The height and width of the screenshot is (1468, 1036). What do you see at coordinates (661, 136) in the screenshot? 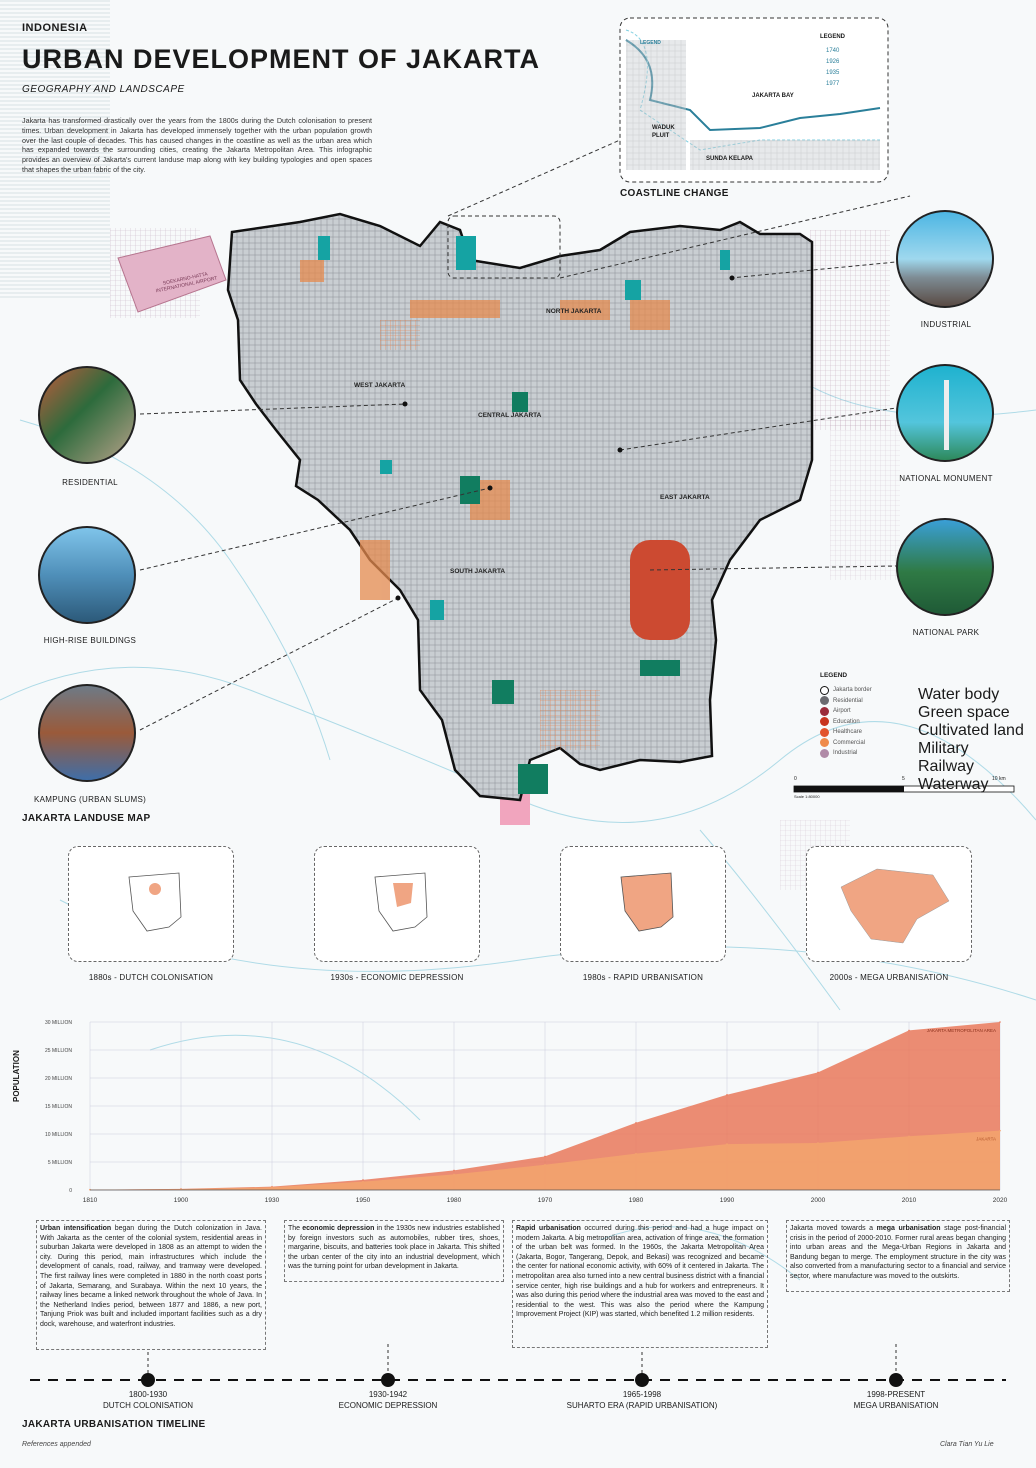
I see `coast-pluit: PLUIT` at bounding box center [661, 136].